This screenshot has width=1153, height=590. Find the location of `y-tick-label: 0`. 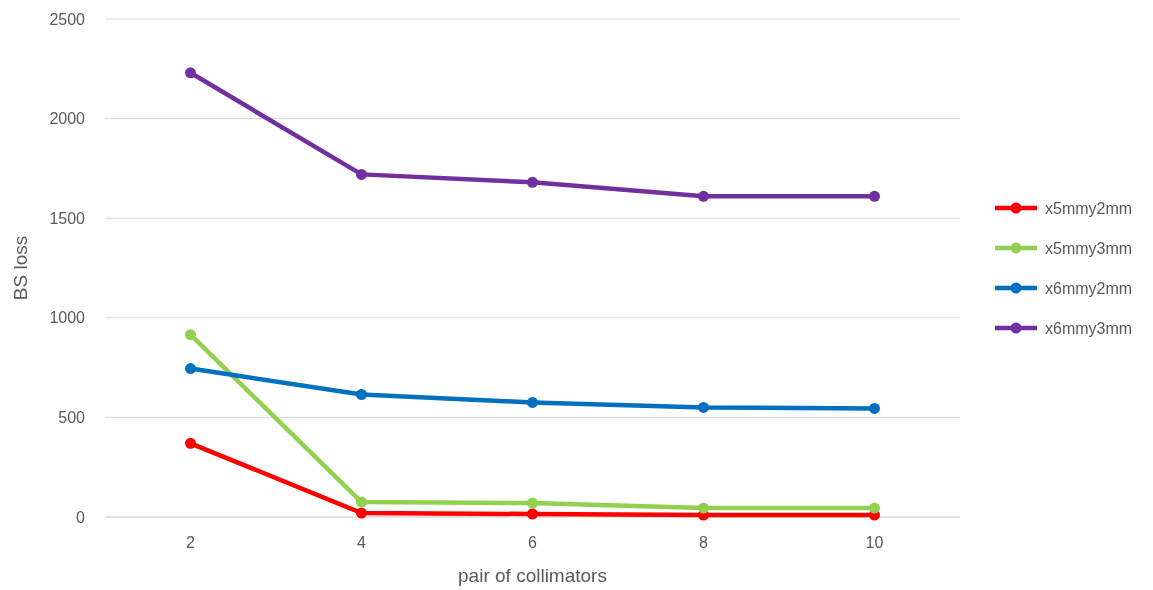

y-tick-label: 0 is located at coordinates (81, 517).